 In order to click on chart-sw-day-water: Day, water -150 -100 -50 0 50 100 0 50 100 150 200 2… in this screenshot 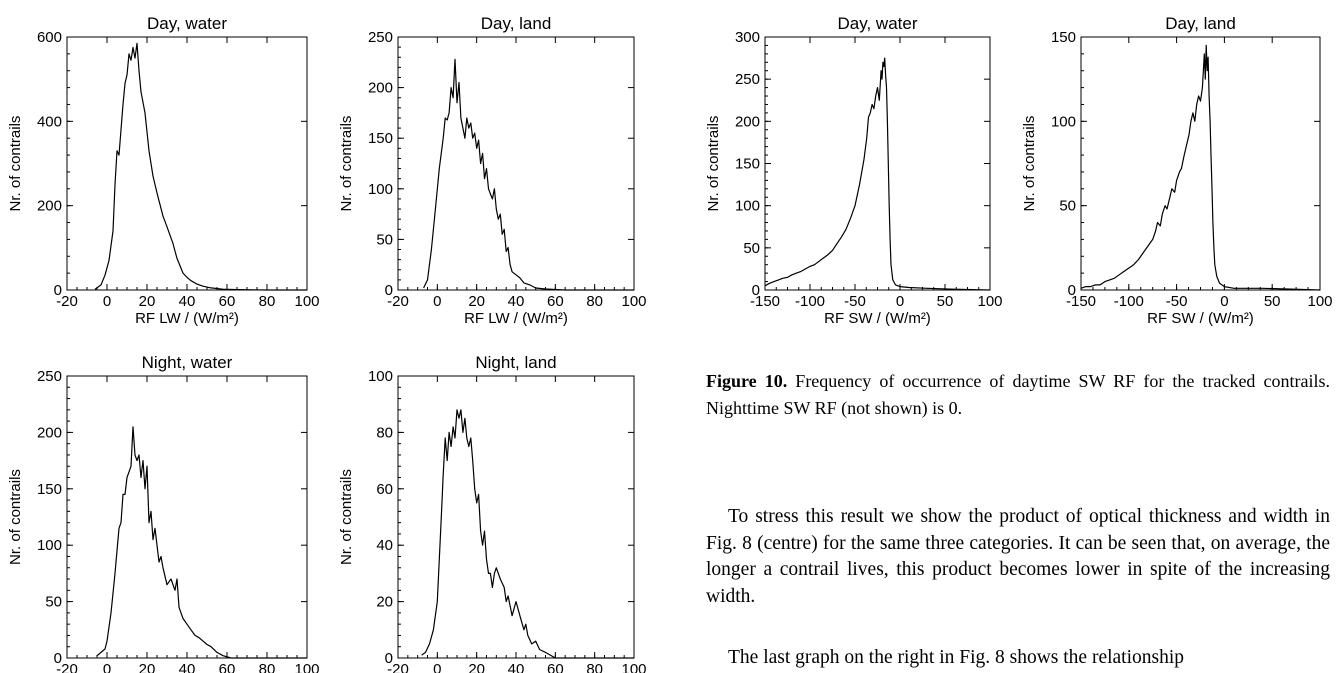, I will do `click(855, 165)`.